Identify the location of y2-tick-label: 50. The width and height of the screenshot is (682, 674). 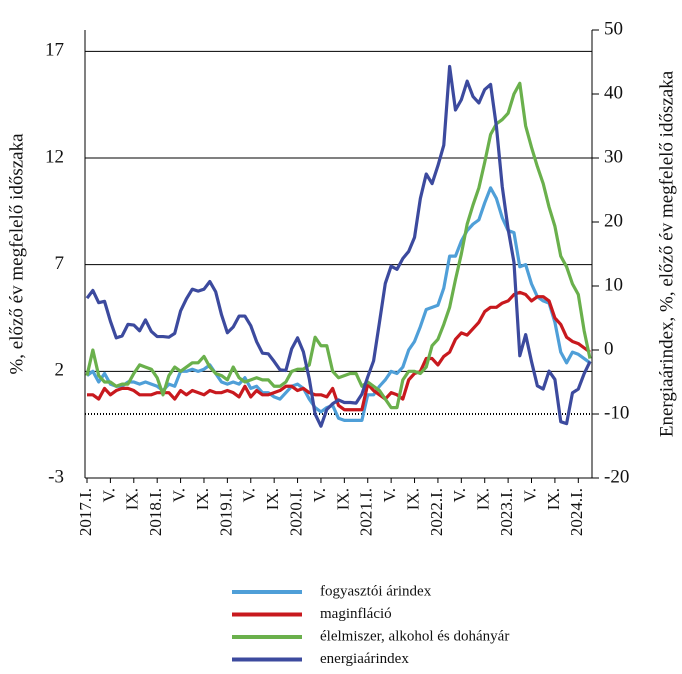
(613, 28).